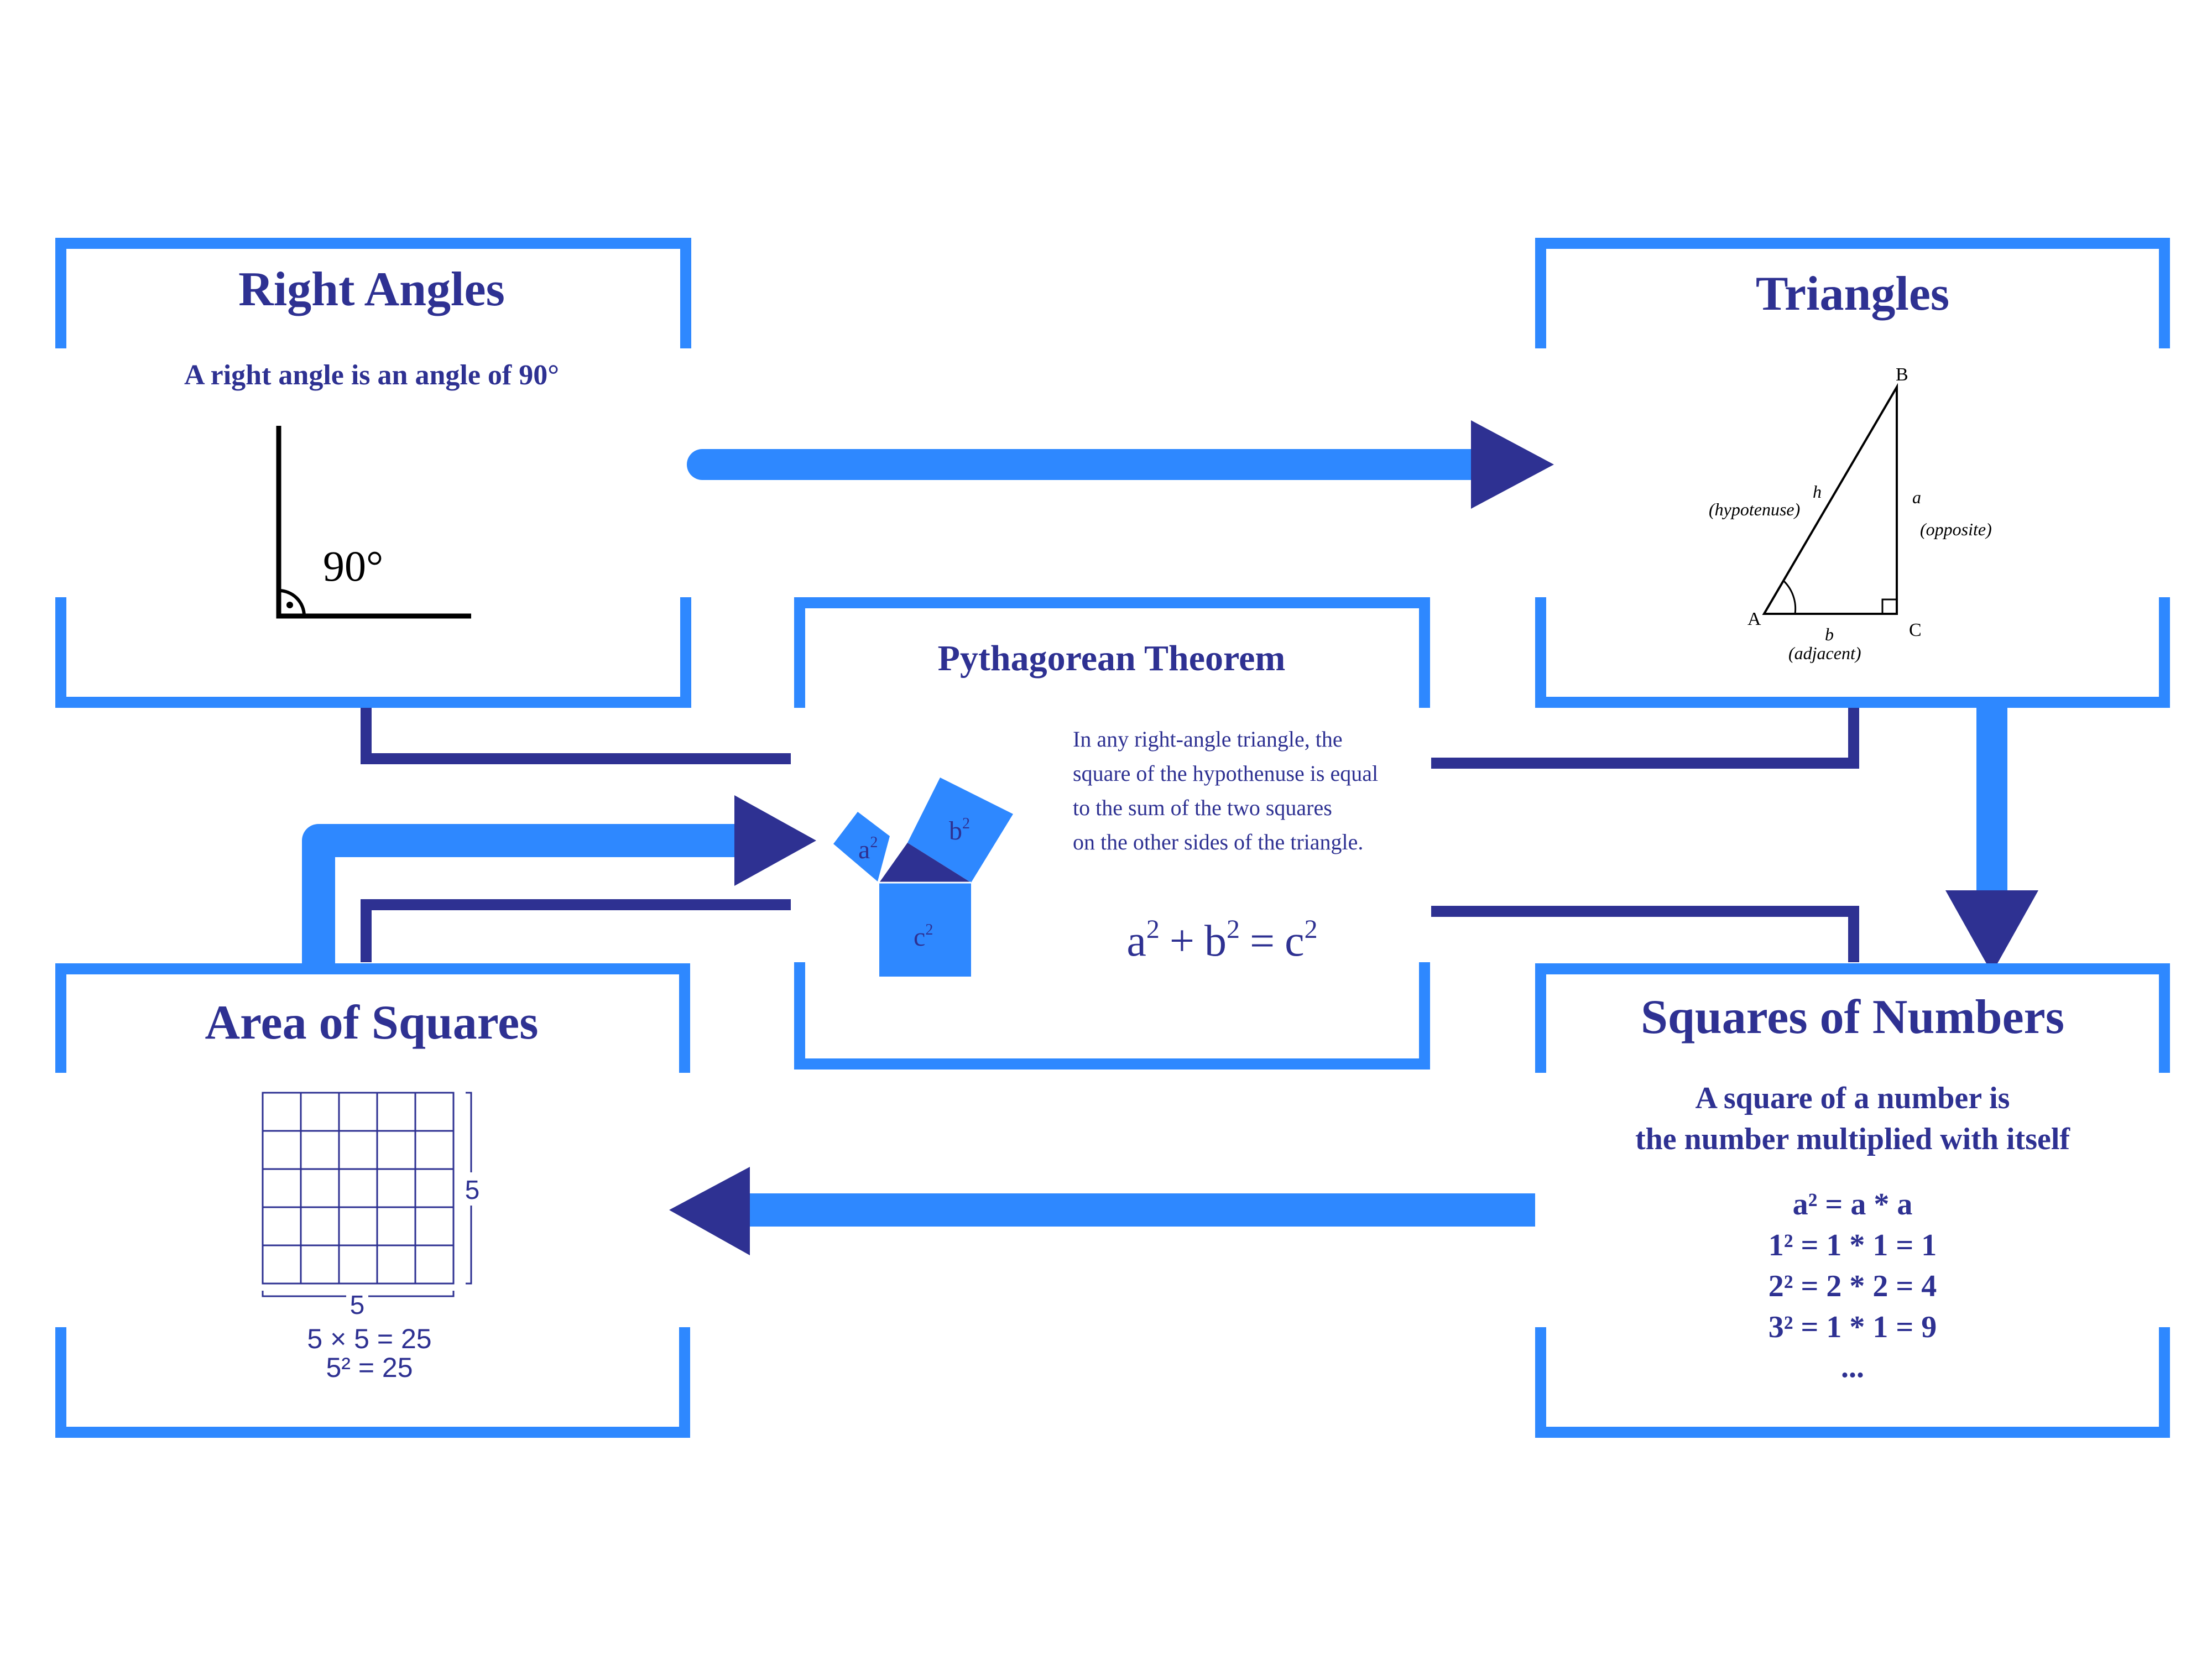  What do you see at coordinates (868, 849) in the screenshot?
I see `square-a-label: a2` at bounding box center [868, 849].